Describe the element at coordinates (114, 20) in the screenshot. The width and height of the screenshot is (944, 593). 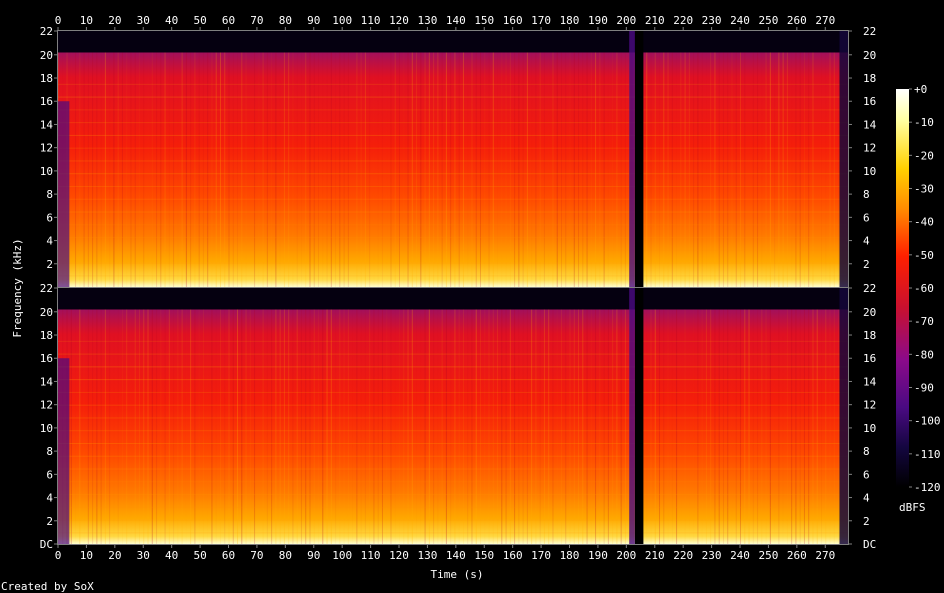
I see `x-tick-label-top: 20` at that location.